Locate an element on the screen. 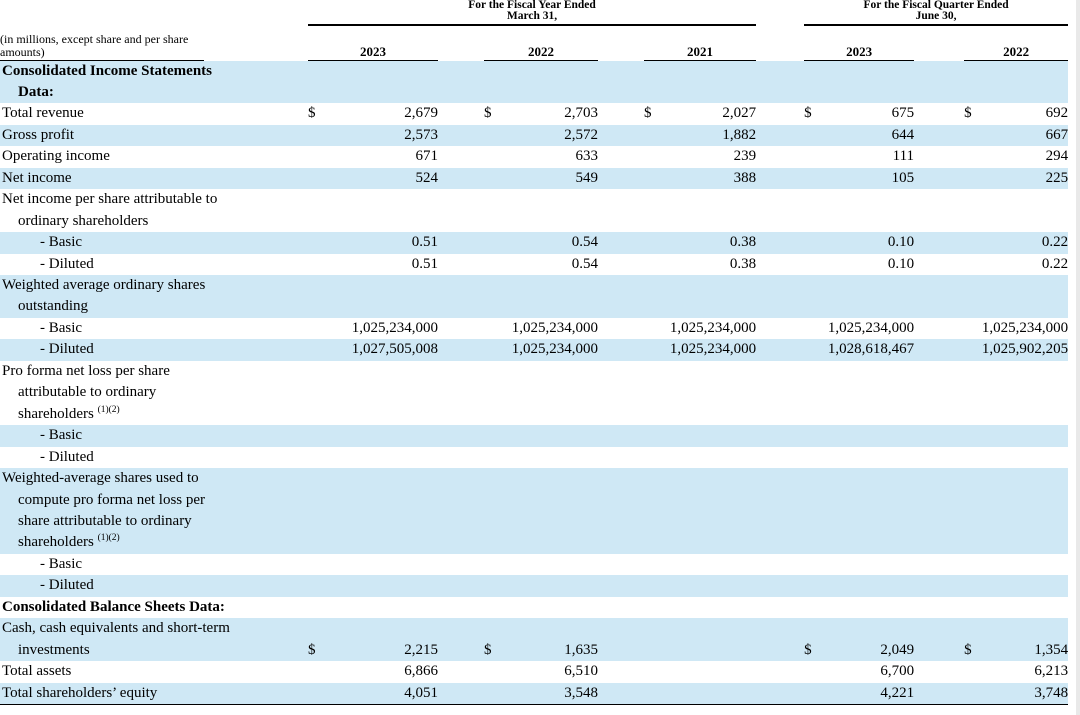  value-cell: 239 is located at coordinates (700, 156).